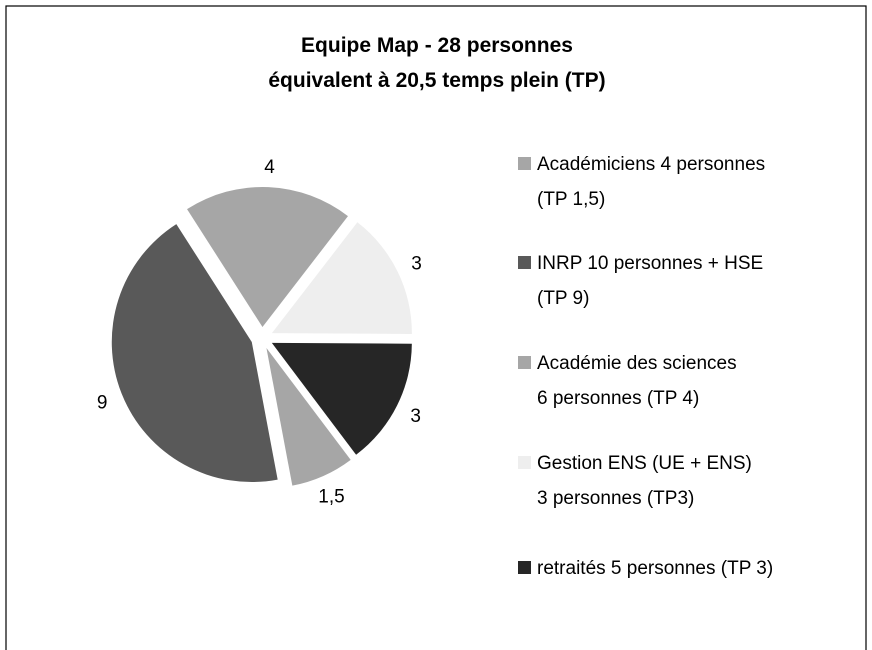 The width and height of the screenshot is (872, 650). What do you see at coordinates (269, 167) in the screenshot?
I see `data-label: 4` at bounding box center [269, 167].